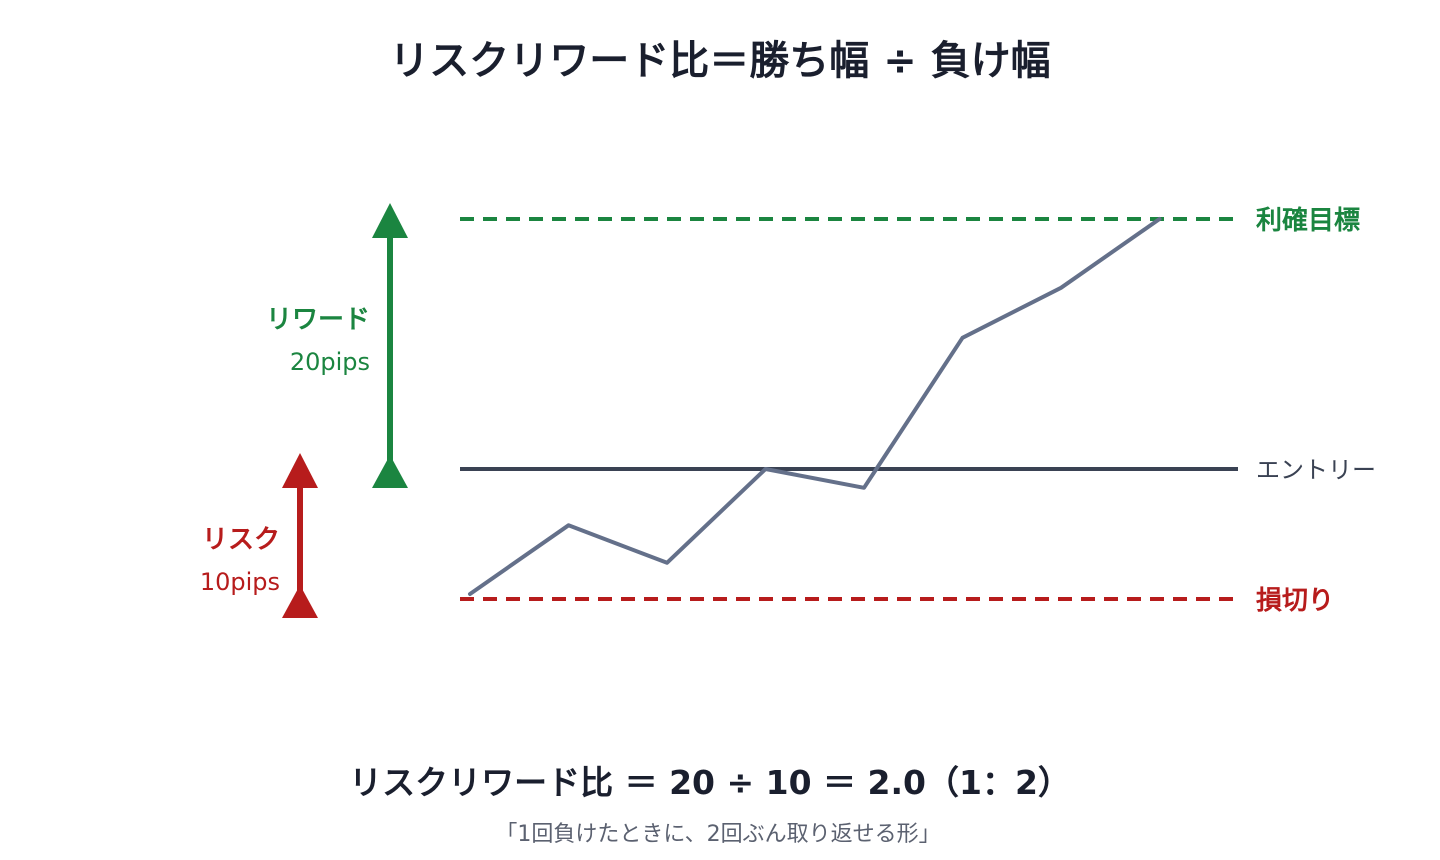 The width and height of the screenshot is (1440, 860). Describe the element at coordinates (1308, 220) in the screenshot. I see `take-profit-label: 利確目標` at that location.